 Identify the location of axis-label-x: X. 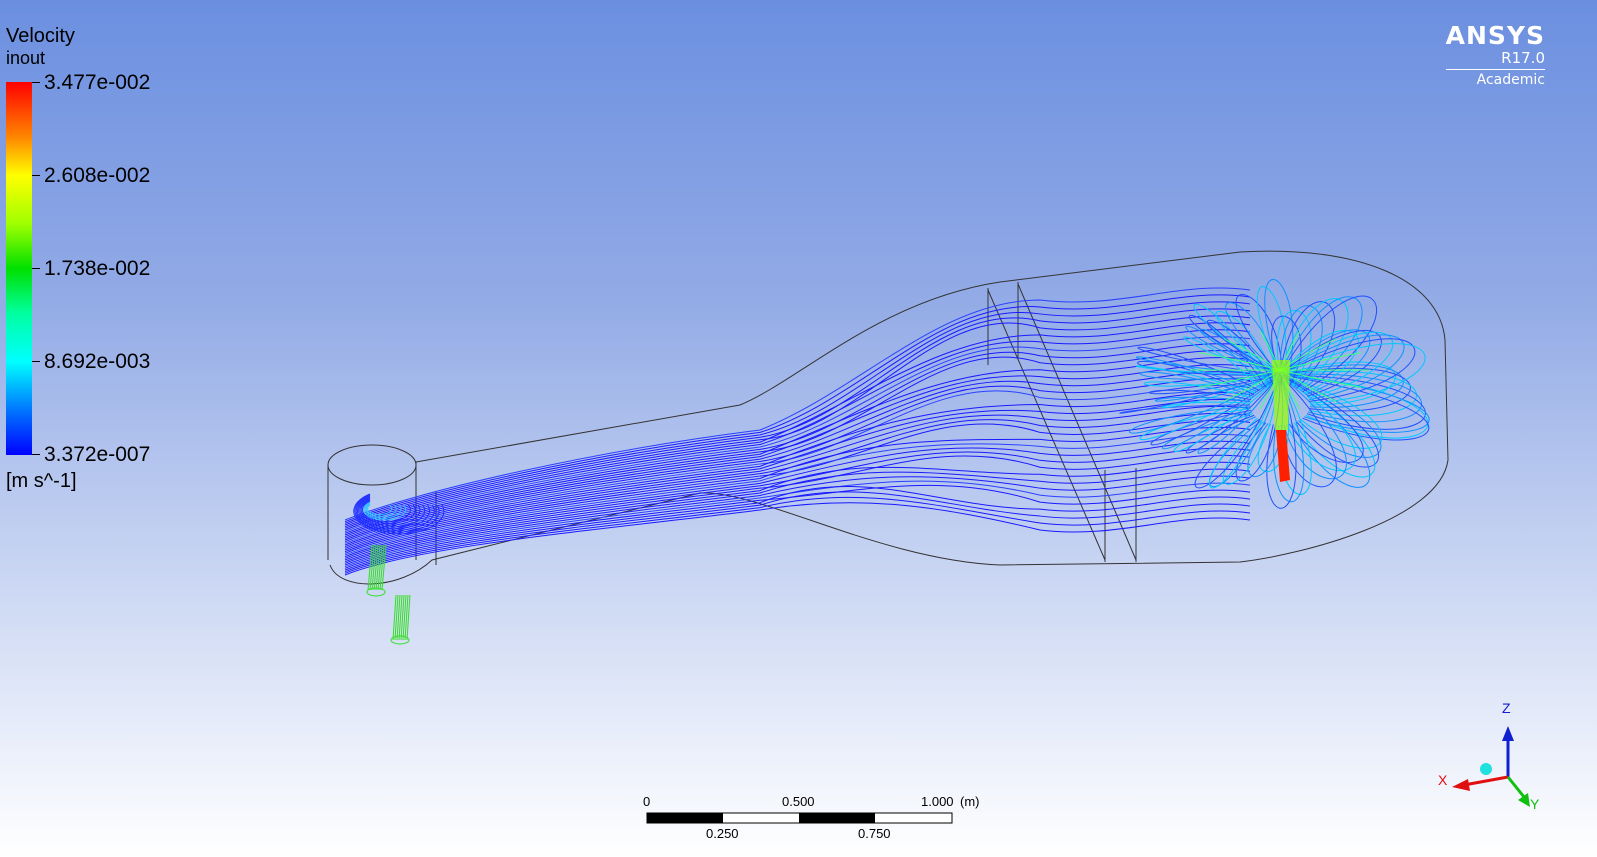
(1443, 780).